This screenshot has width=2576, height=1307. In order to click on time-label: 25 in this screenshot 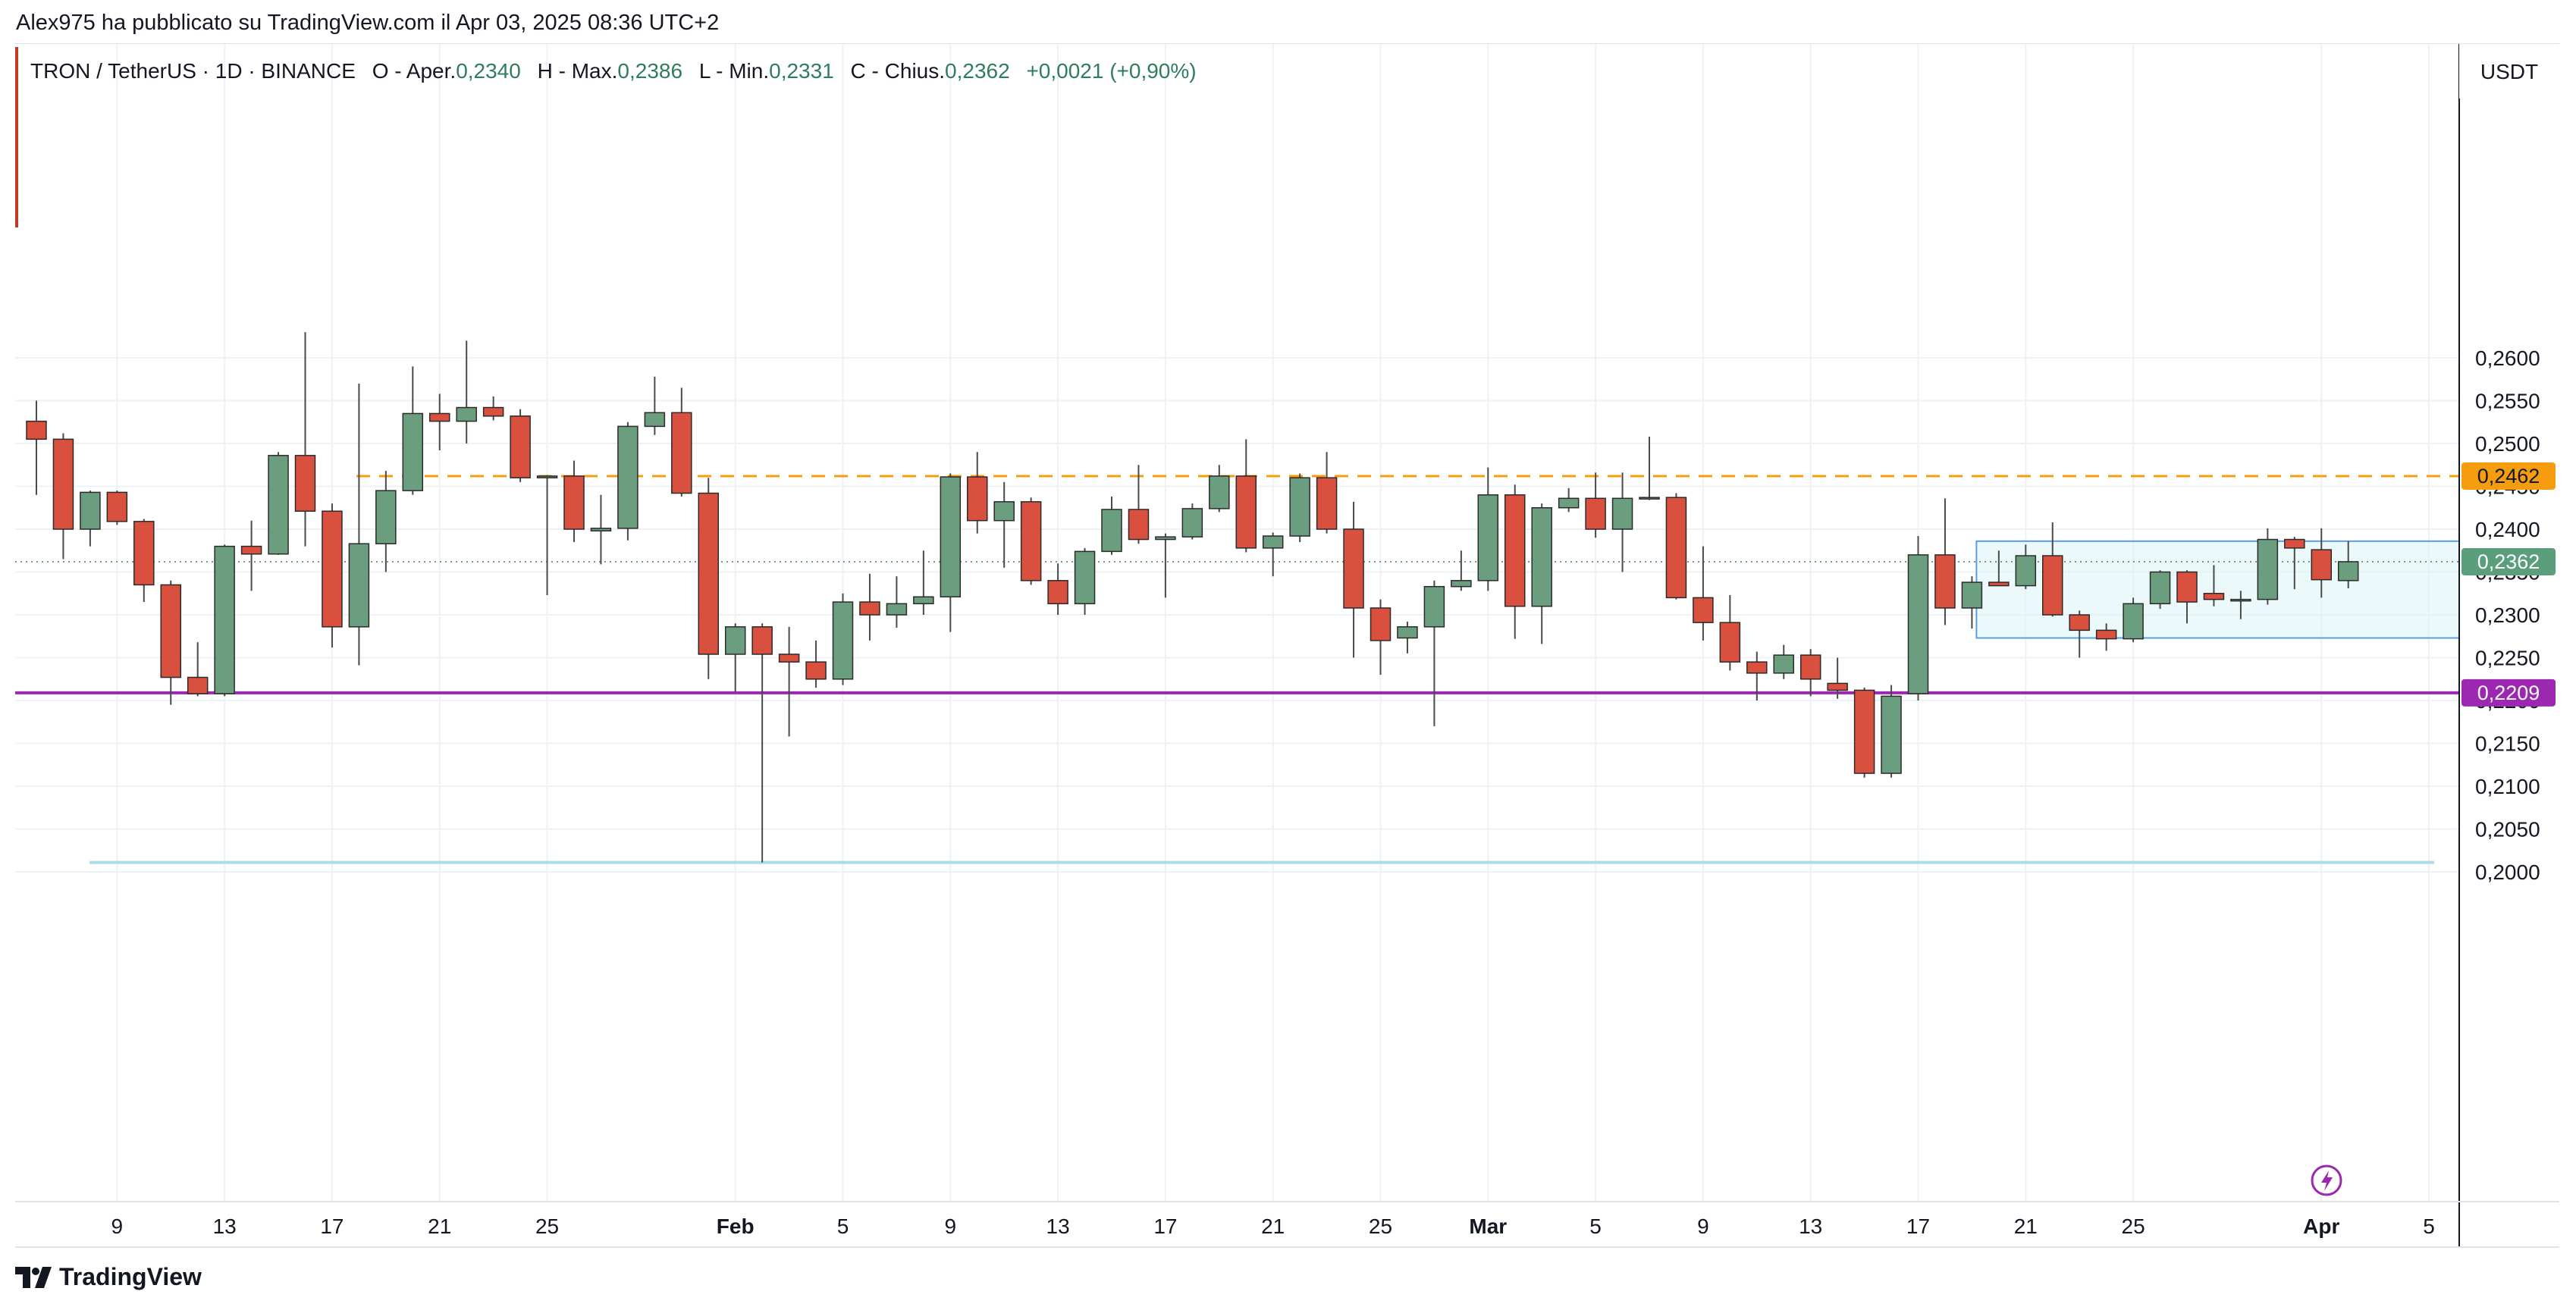, I will do `click(547, 1226)`.